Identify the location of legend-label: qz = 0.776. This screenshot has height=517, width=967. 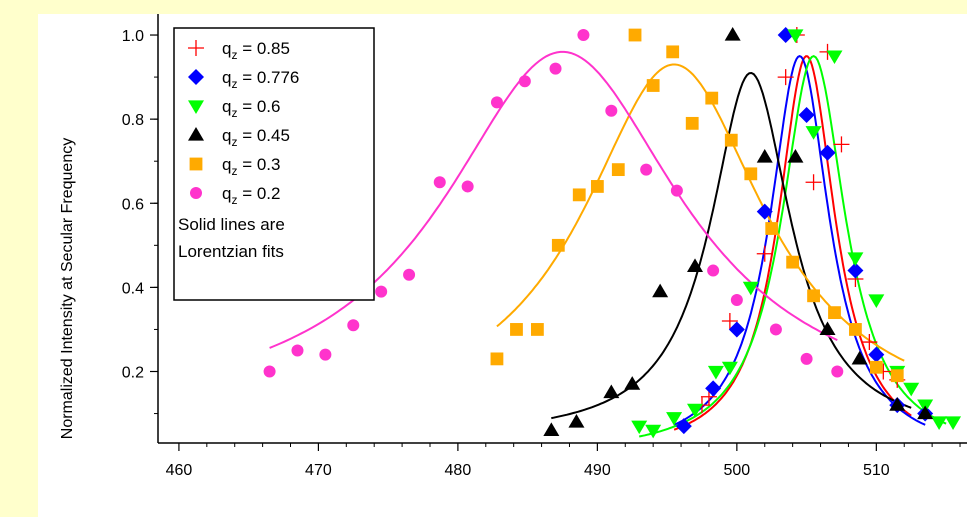
(260, 79).